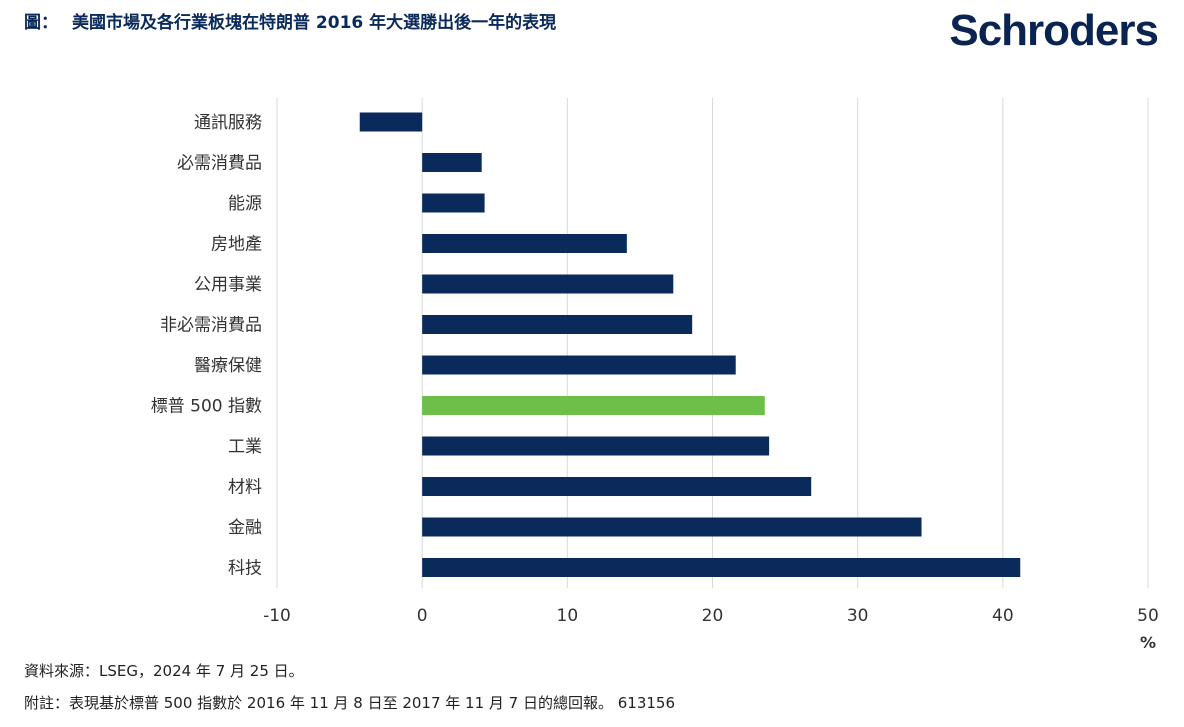 This screenshot has width=1184, height=727. What do you see at coordinates (245, 569) in the screenshot?
I see `category-label: 科技` at bounding box center [245, 569].